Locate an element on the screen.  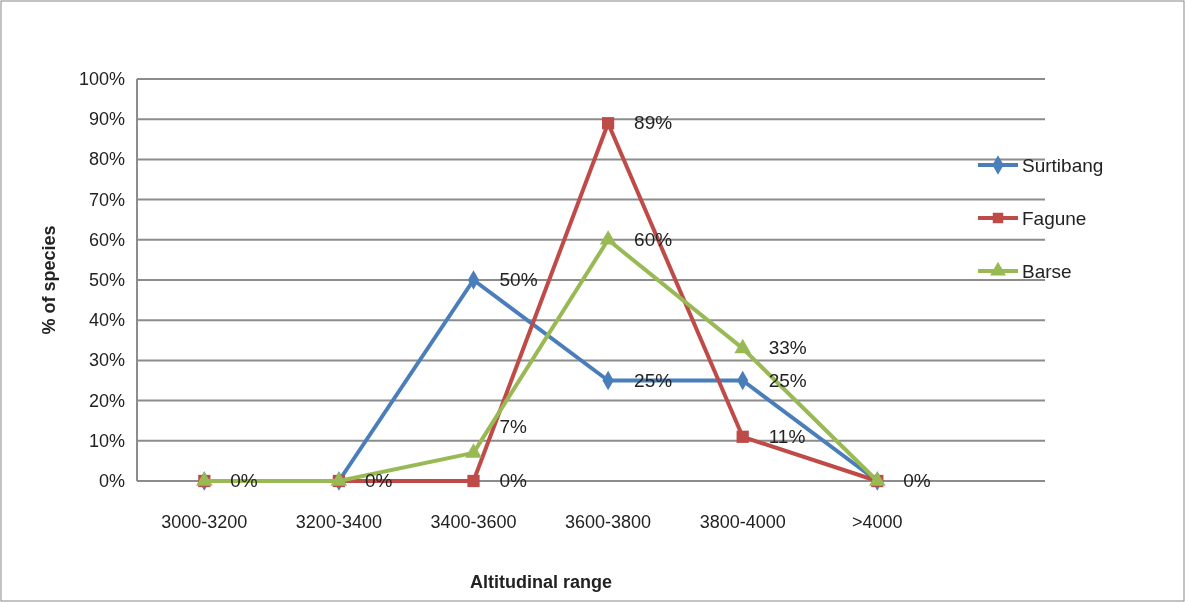
x-tick-label: 3000-3200 is located at coordinates (204, 522).